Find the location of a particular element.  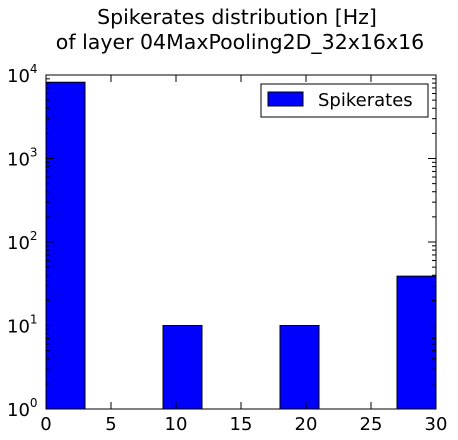

y-tick-exponent-4: 4 is located at coordinates (34, 69).